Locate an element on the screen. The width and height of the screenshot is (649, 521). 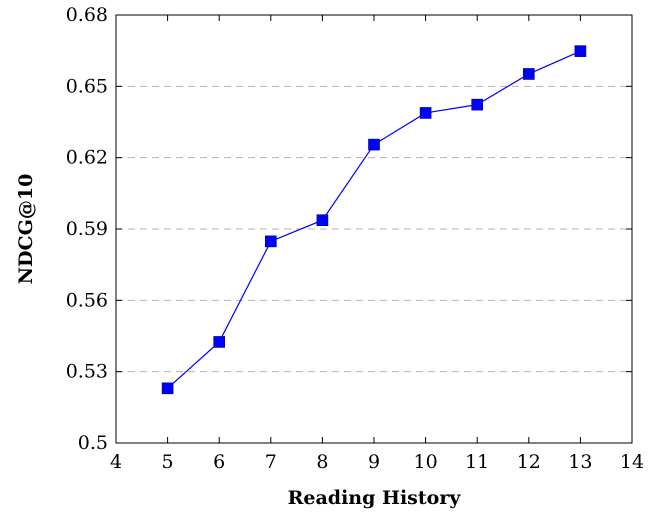
y-tick-label: 0.62 is located at coordinates (87, 158).